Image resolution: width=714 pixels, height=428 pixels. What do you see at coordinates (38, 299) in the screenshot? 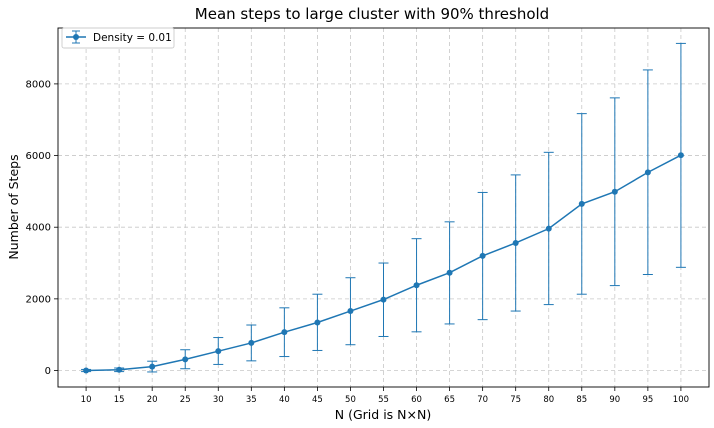
I see `y-tick-label: 2000` at bounding box center [38, 299].